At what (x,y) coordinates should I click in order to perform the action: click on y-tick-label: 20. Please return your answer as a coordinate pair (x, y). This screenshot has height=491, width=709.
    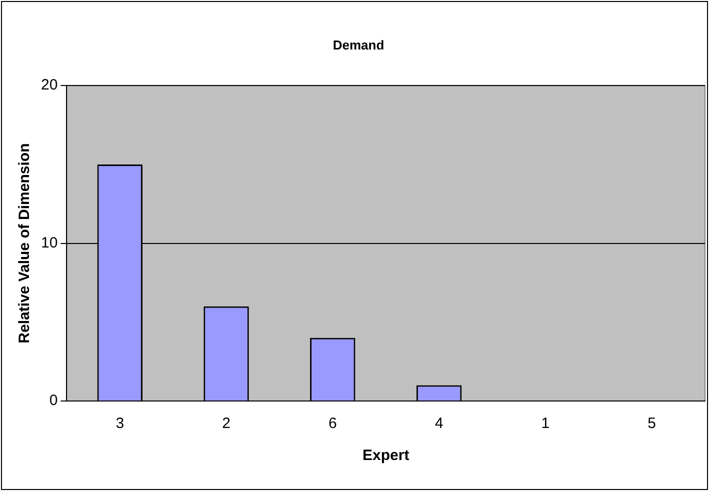
    Looking at the image, I should click on (49, 85).